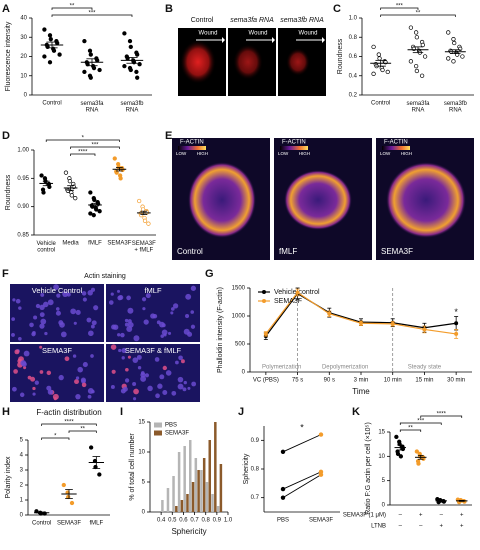 Image resolution: width=480 pixels, height=550 pixels. What do you see at coordinates (368, 468) in the screenshot?
I see `y-axis-label: Ratio F:G actin per cell (×10⁵)` at bounding box center [368, 468].